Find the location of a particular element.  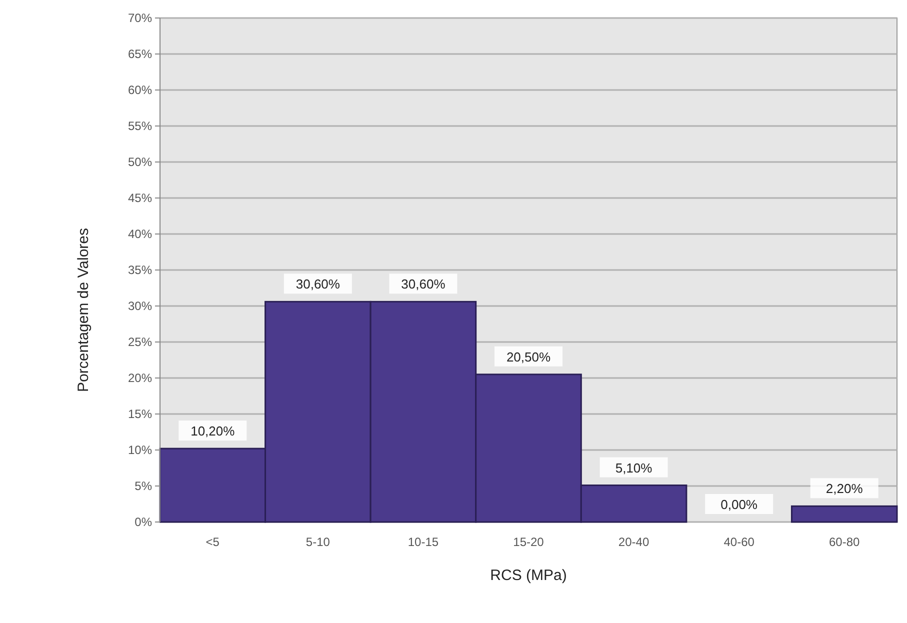

bar is located at coordinates (844, 514).